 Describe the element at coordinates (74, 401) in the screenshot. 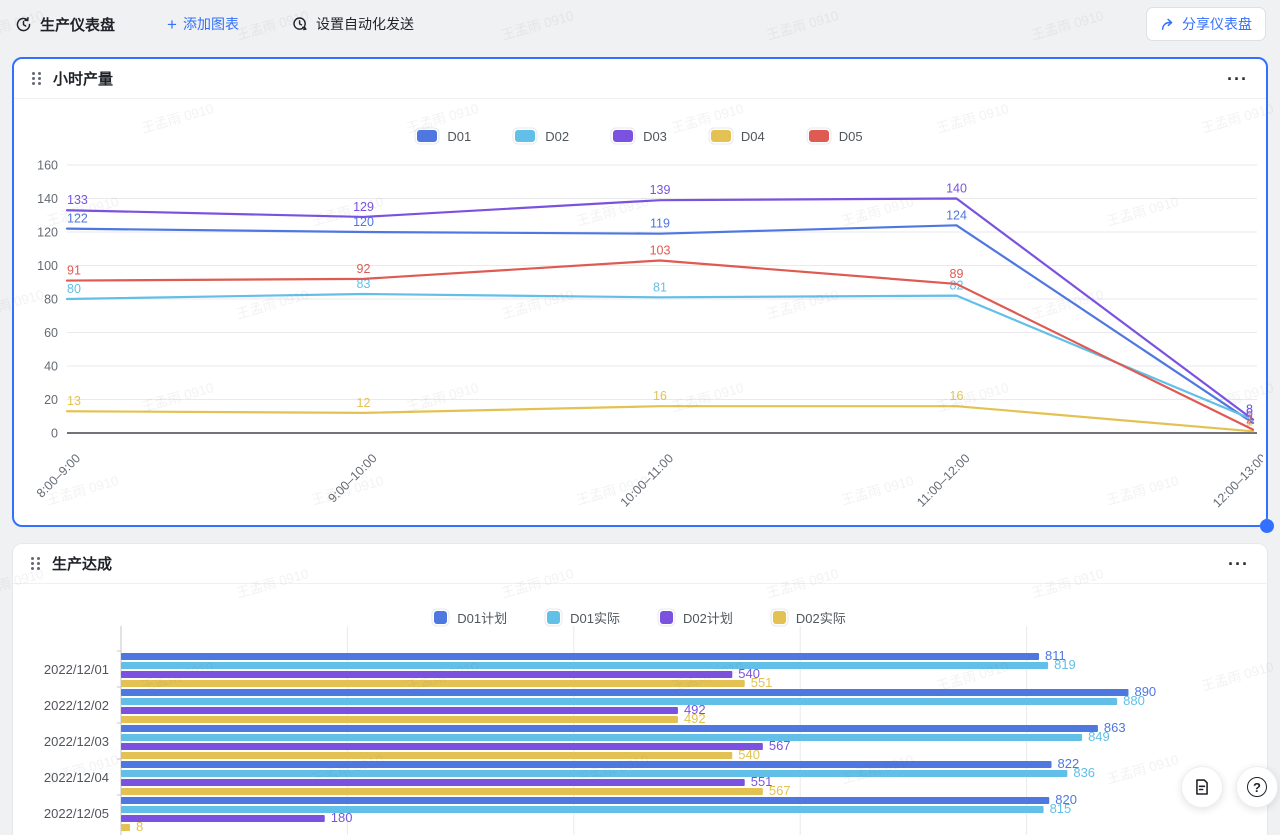

I see `data-label-D04: 13` at that location.